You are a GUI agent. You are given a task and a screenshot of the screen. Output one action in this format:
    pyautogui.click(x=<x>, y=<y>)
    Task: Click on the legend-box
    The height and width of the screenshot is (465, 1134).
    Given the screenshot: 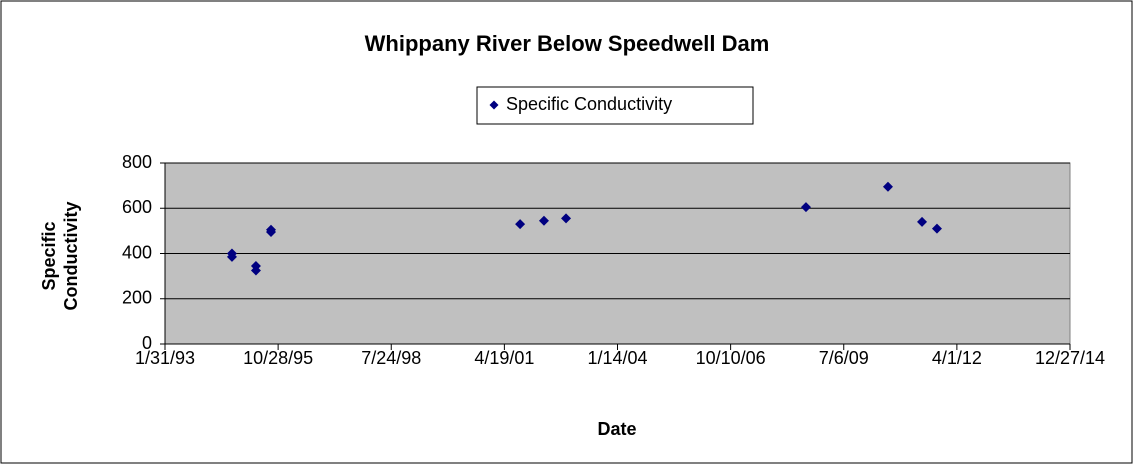 What is the action you would take?
    pyautogui.click(x=615, y=105)
    